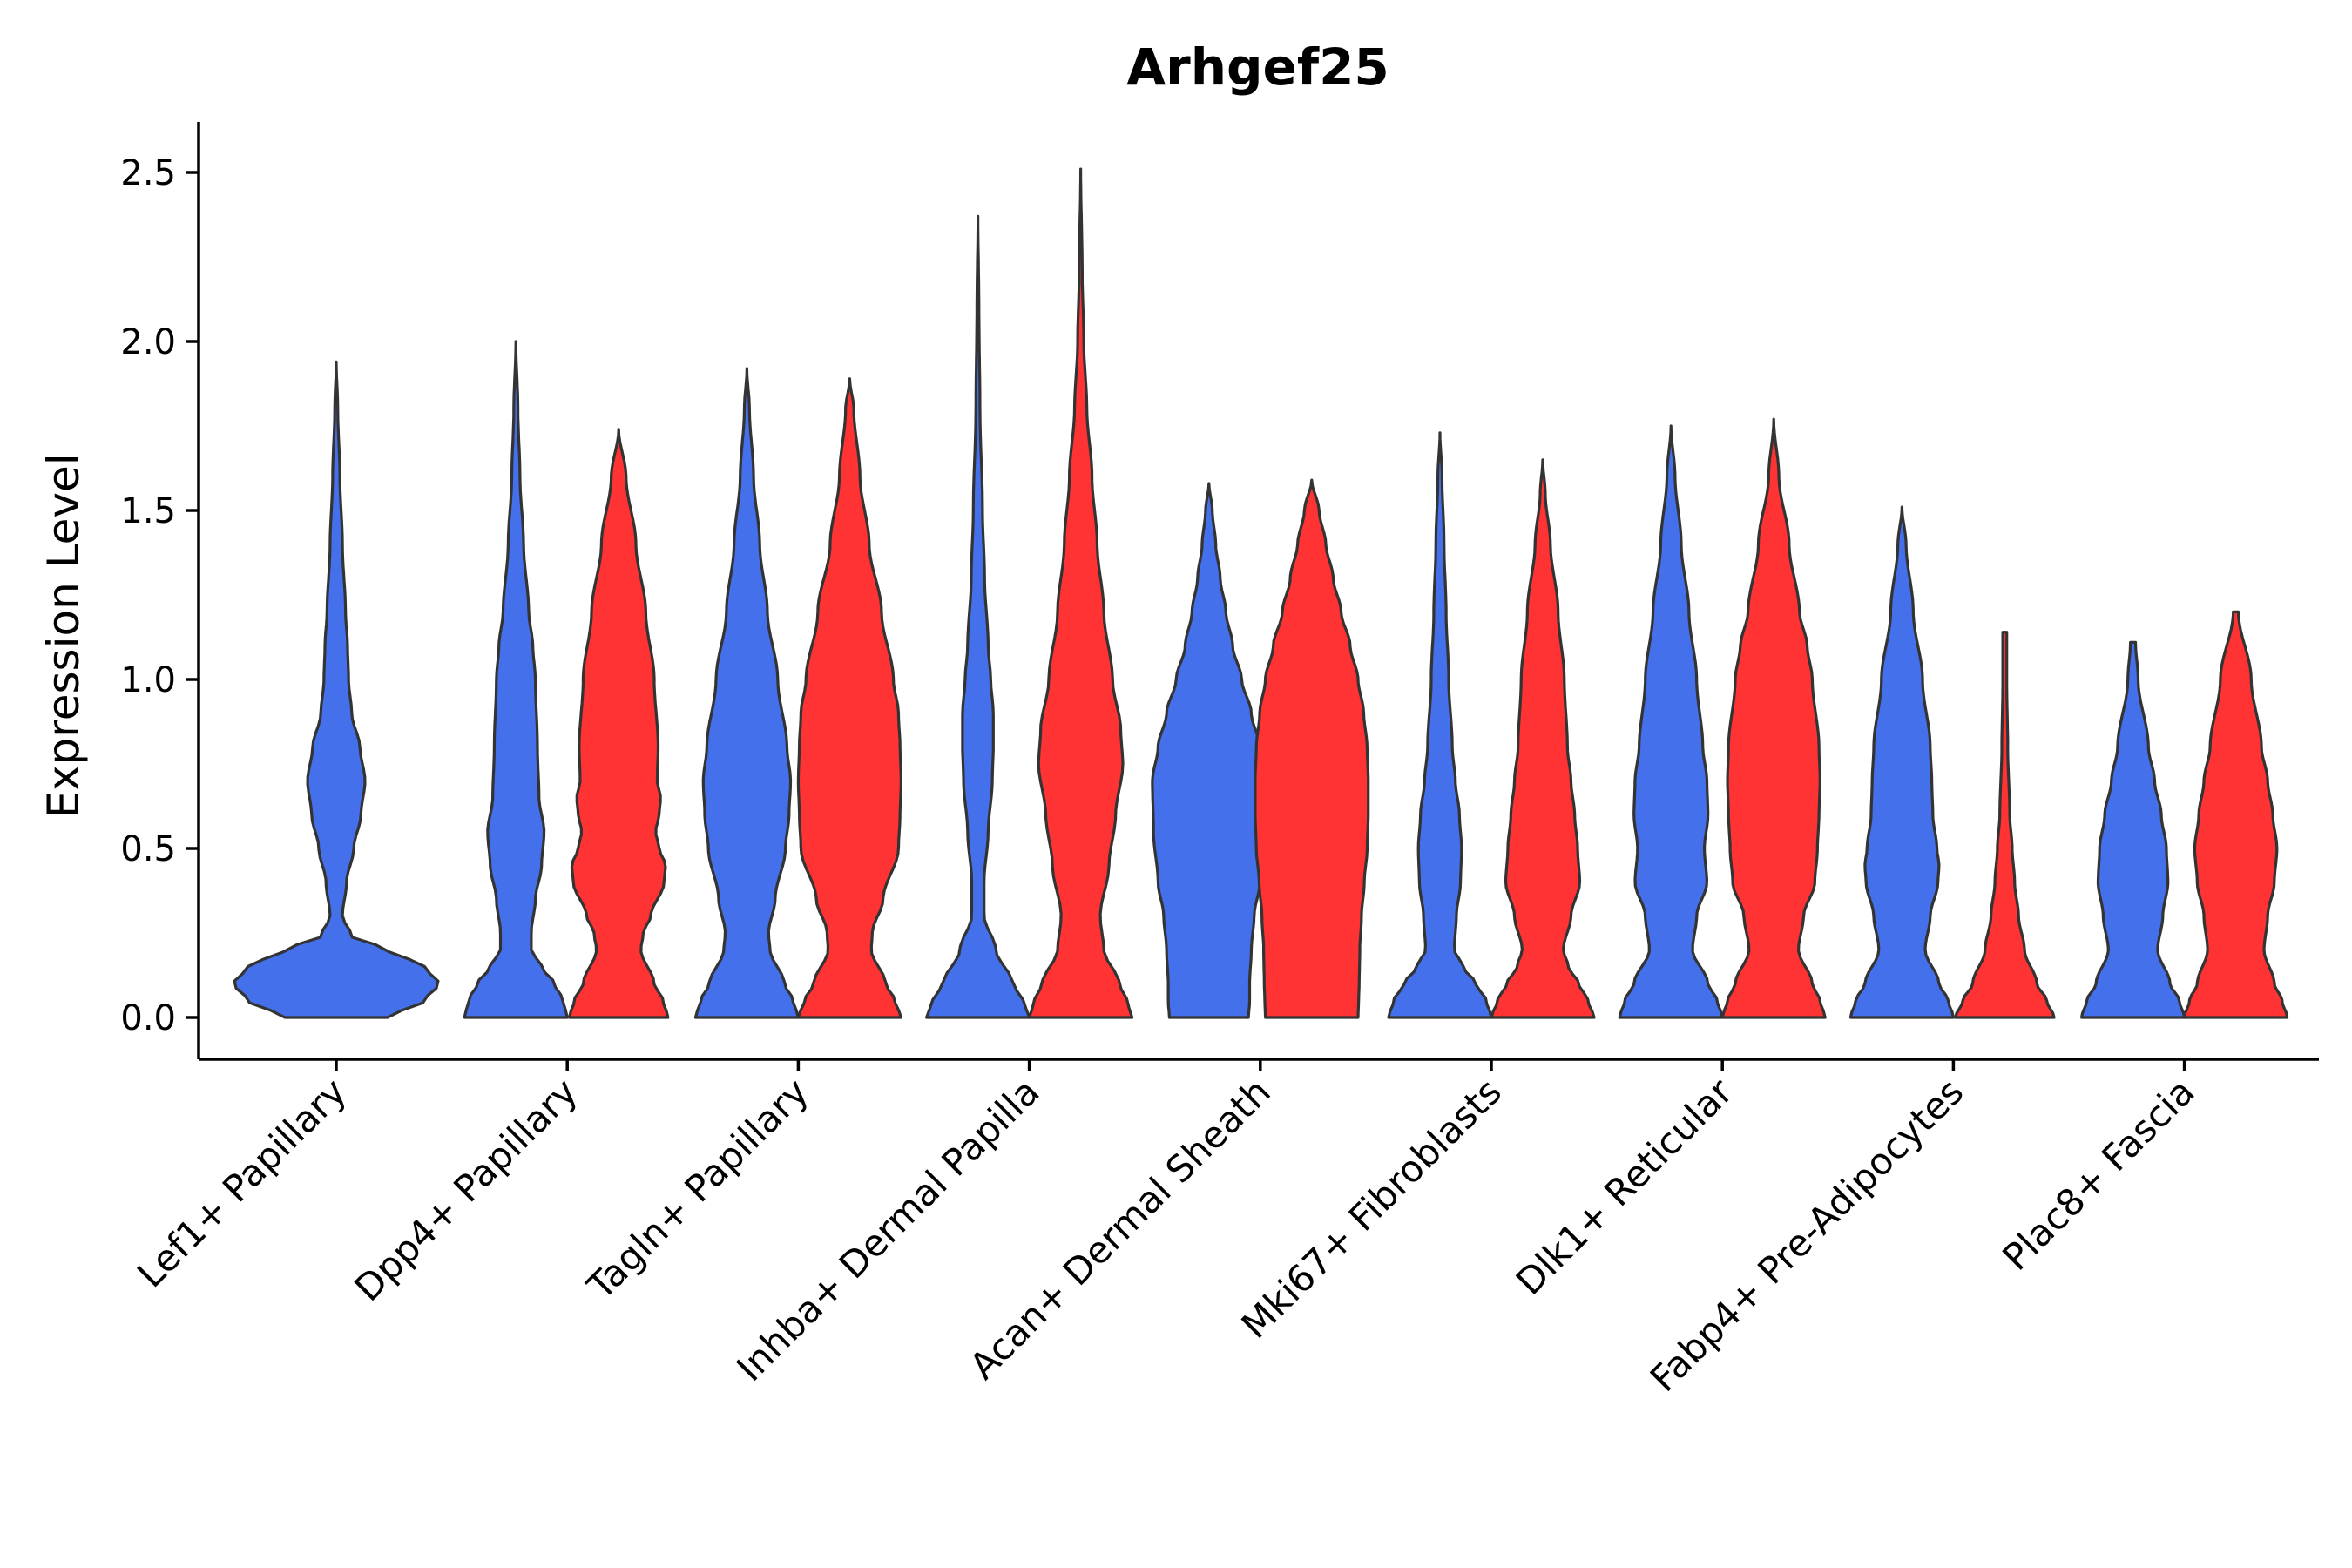  What do you see at coordinates (2098, 1174) in the screenshot?
I see `x-category-label: Plac8+ Fascia` at bounding box center [2098, 1174].